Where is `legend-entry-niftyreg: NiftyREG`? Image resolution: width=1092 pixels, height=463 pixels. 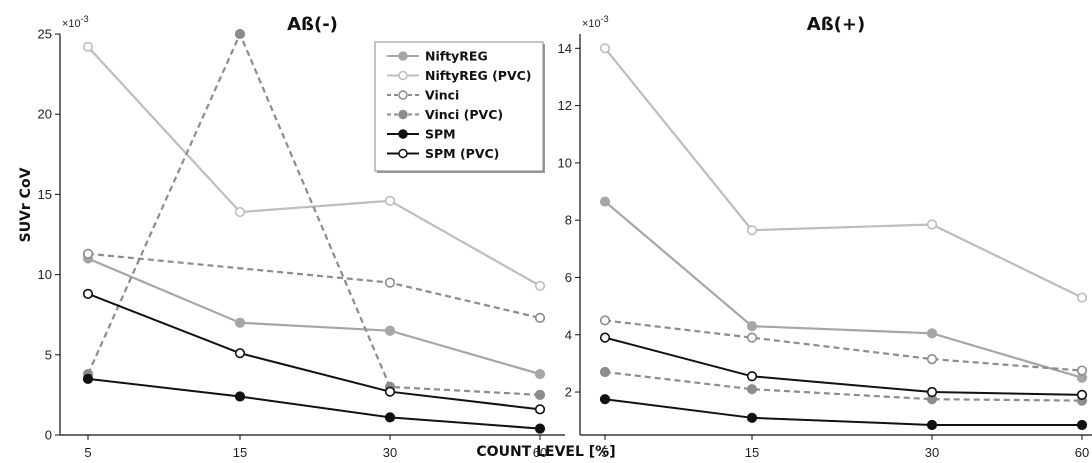
legend-entry-niftyreg: NiftyREG is located at coordinates (437, 56).